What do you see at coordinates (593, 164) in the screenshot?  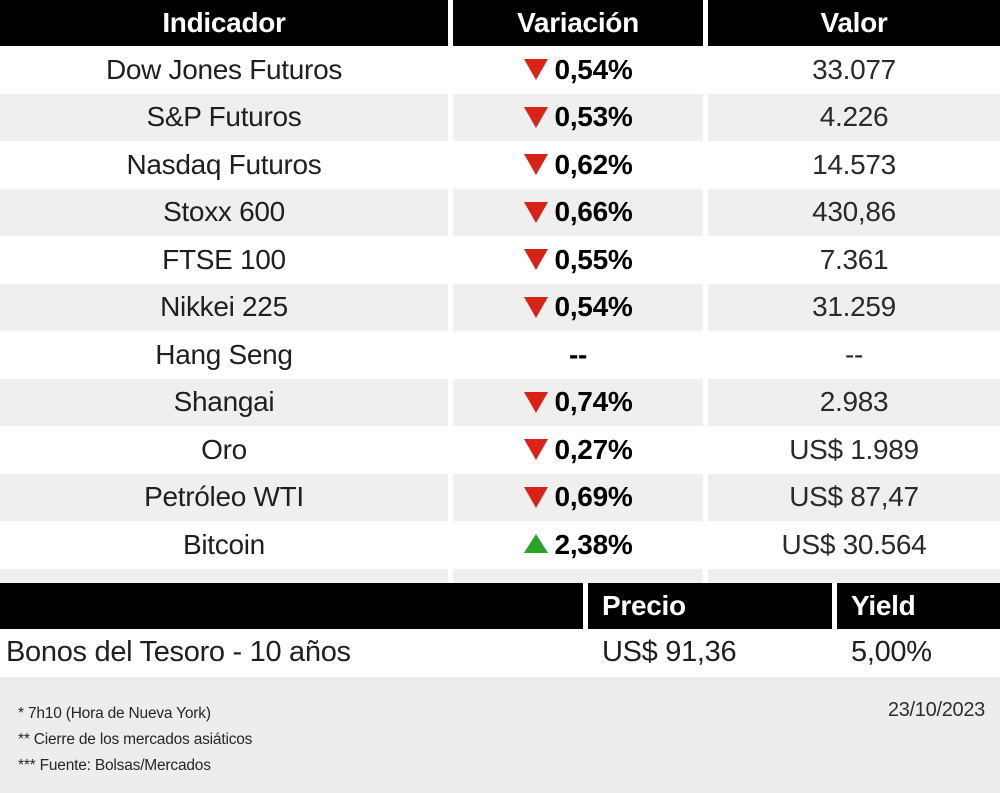 I see `variation-value: 0,62%` at bounding box center [593, 164].